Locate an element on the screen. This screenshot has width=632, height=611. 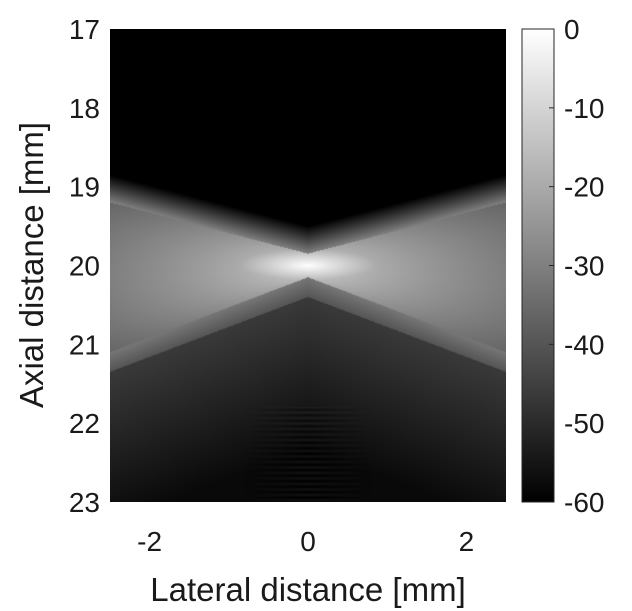
y-axis: 17 18 19 20 21 22 23 is located at coordinates (84, 266).